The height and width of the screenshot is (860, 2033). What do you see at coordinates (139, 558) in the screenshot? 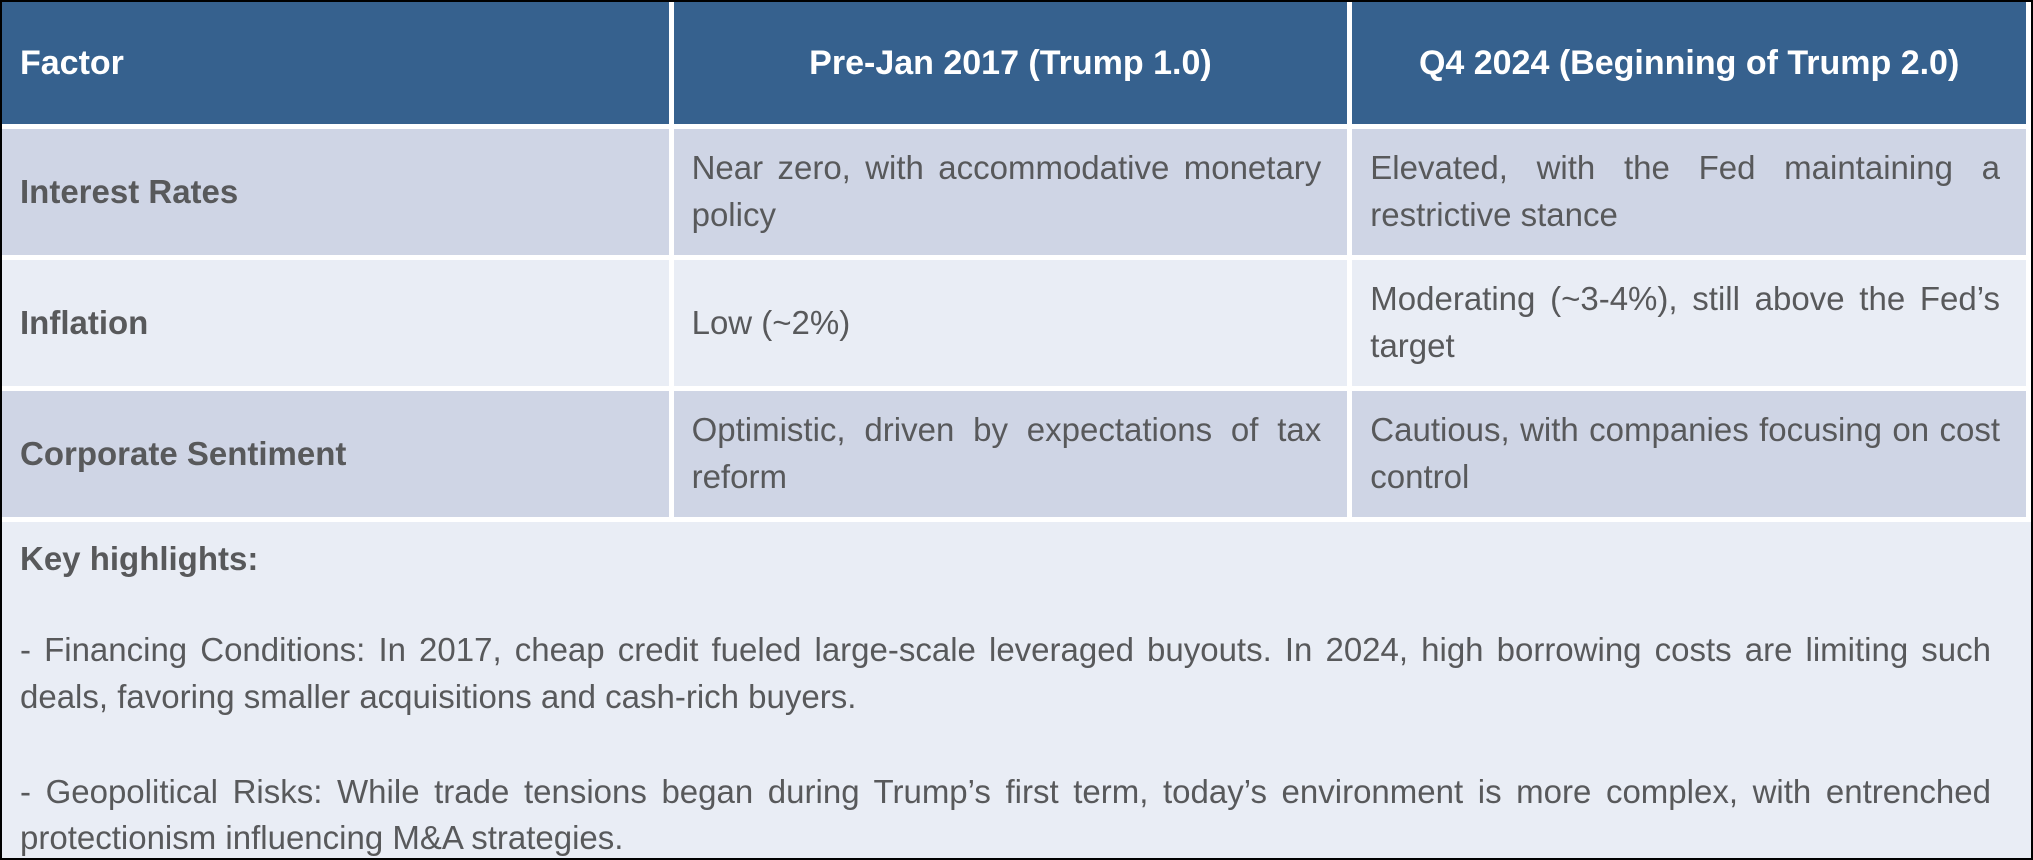
I see `key-highlights-title: Key highlights:` at bounding box center [139, 558].